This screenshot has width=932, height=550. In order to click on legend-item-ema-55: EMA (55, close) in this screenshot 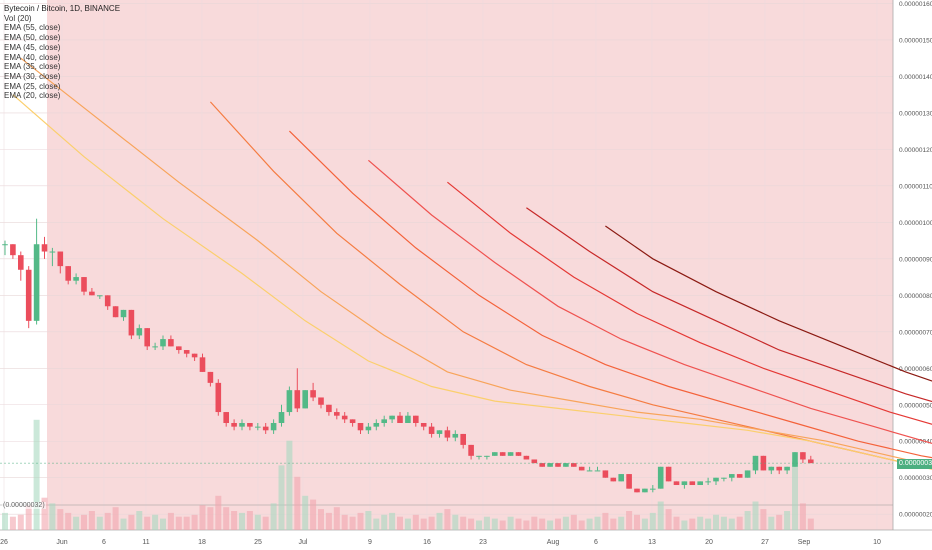, I will do `click(32, 28)`.